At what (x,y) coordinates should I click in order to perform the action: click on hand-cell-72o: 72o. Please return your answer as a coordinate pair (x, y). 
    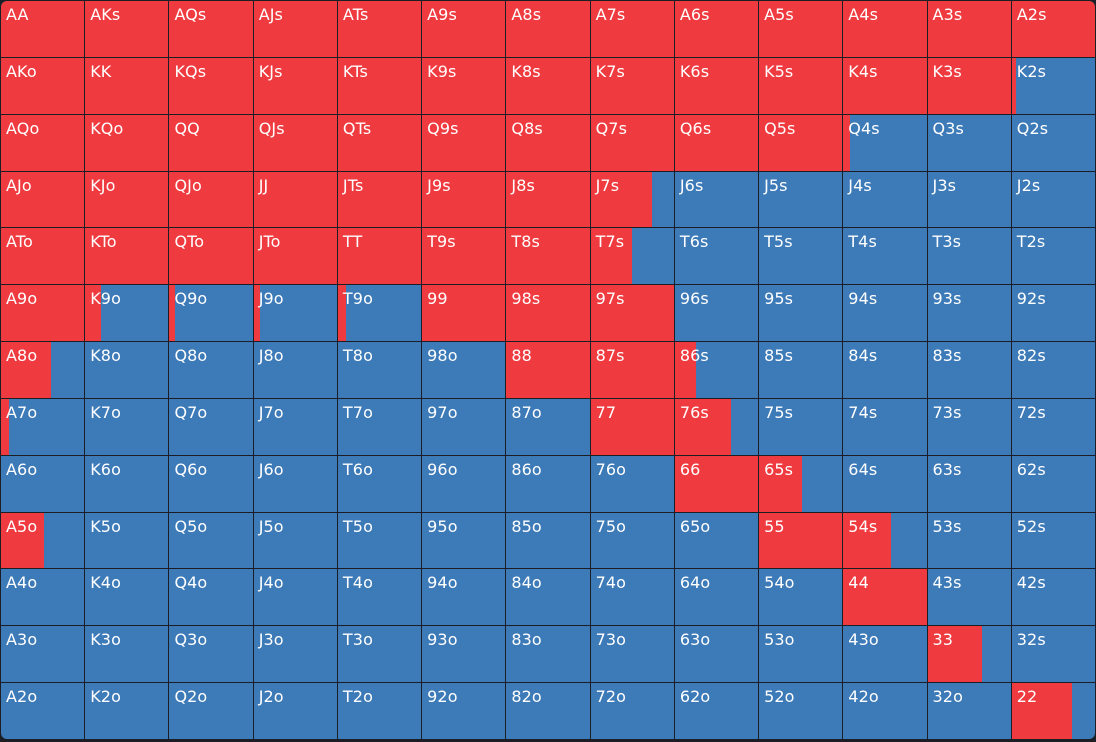
    Looking at the image, I should click on (632, 711).